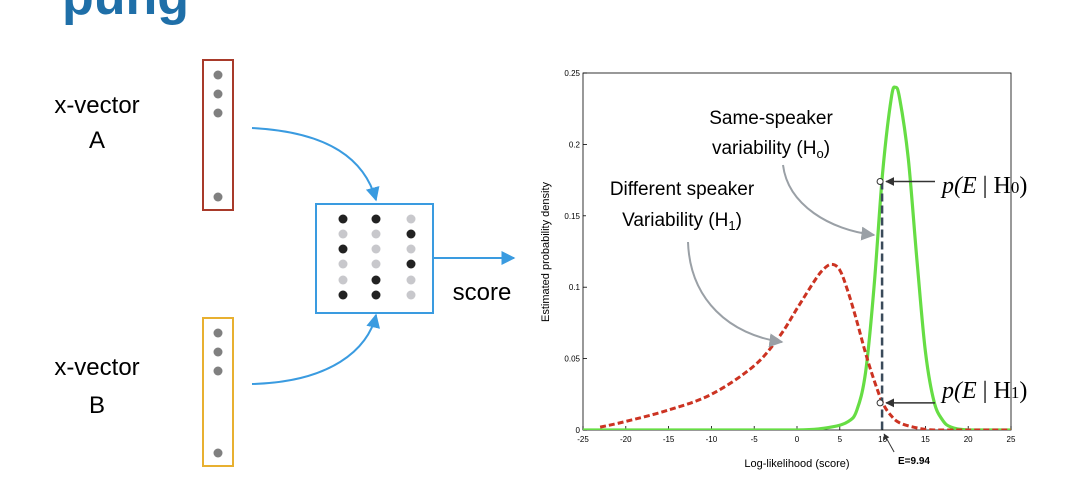 The height and width of the screenshot is (485, 1076). What do you see at coordinates (983, 391) in the screenshot?
I see `p-h1-label: p(E | H1)` at bounding box center [983, 391].